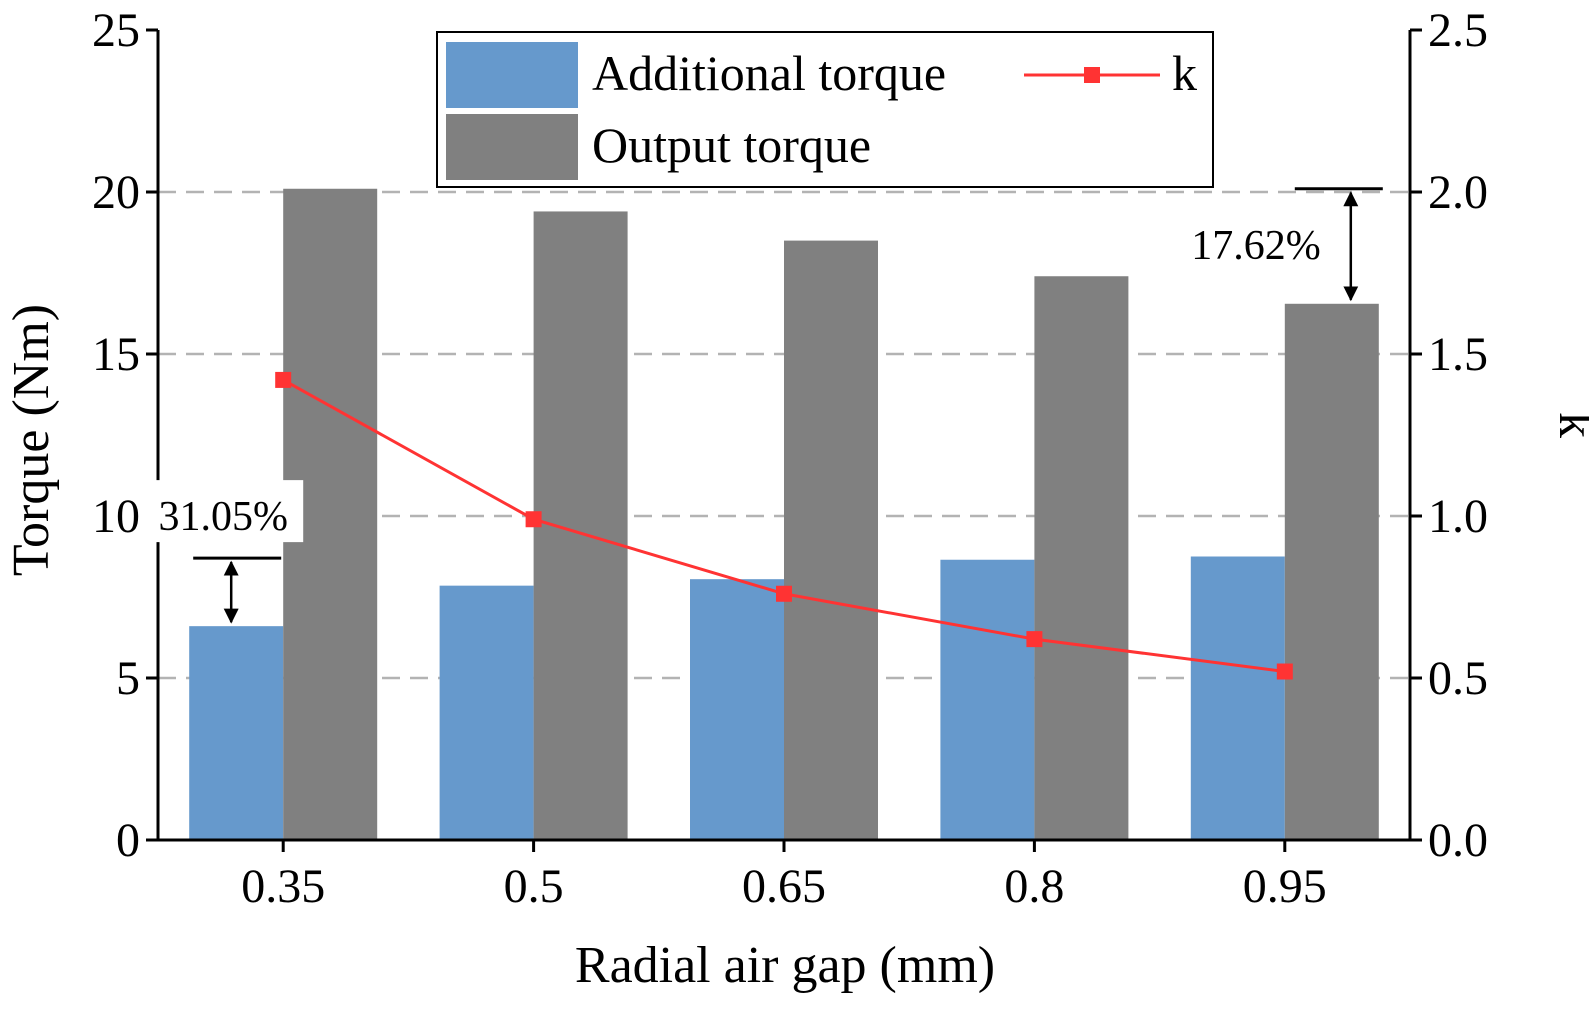 The height and width of the screenshot is (1014, 1589). Describe the element at coordinates (785, 965) in the screenshot. I see `x-axis-title: Radial air gap (mm)` at that location.